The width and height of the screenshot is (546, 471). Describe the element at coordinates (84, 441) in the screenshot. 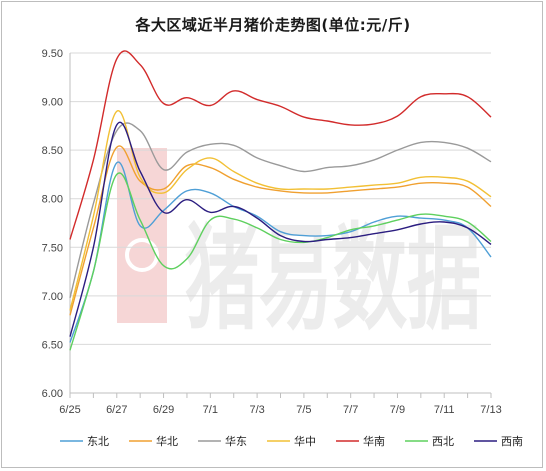

I see `legend-item: 东北` at that location.